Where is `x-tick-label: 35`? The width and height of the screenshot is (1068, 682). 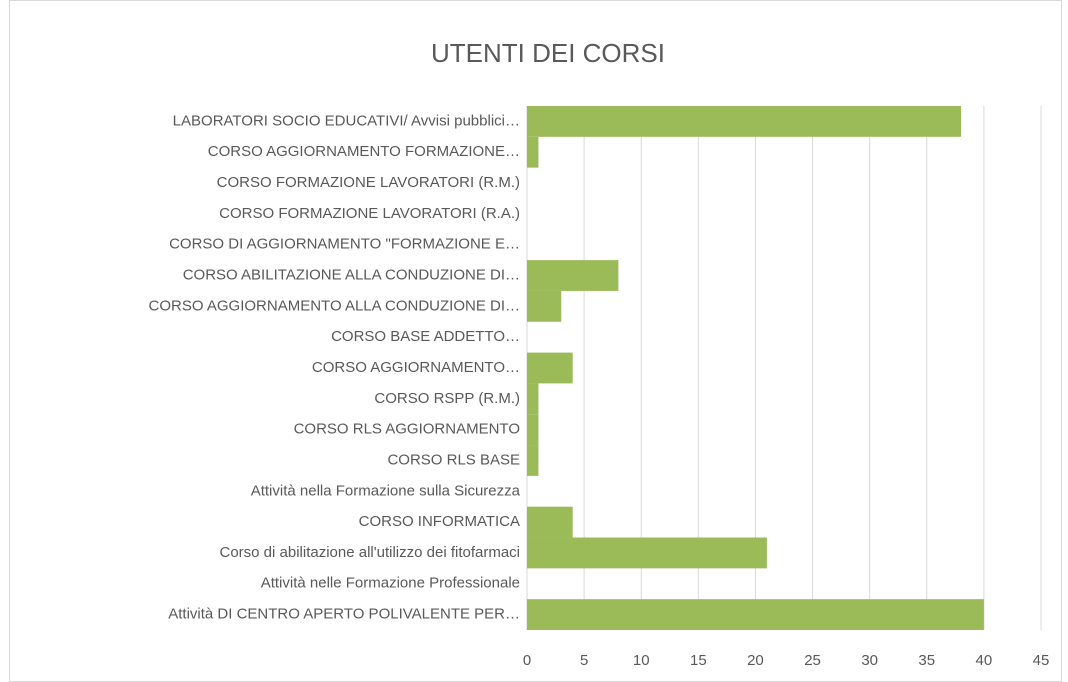
x-tick-label: 35 is located at coordinates (926, 660).